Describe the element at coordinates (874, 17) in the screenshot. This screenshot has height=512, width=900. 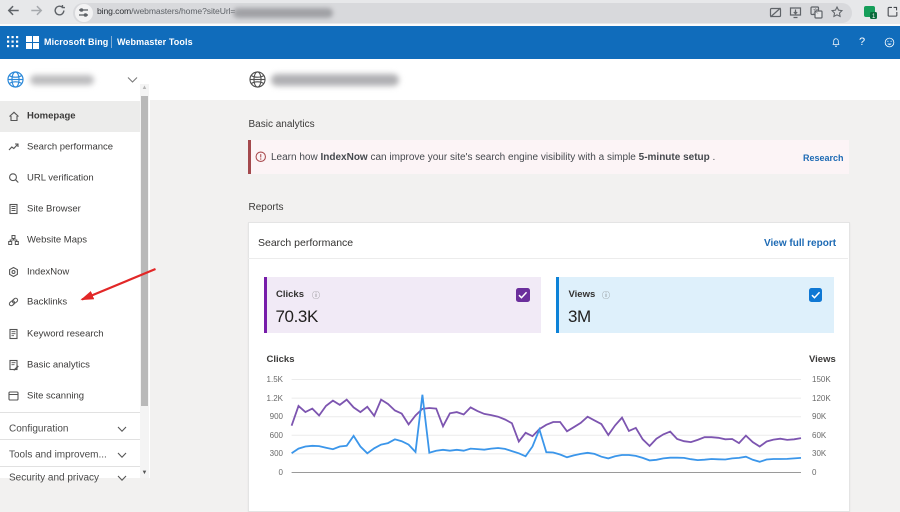
I see `svg-text: 1` at that location.